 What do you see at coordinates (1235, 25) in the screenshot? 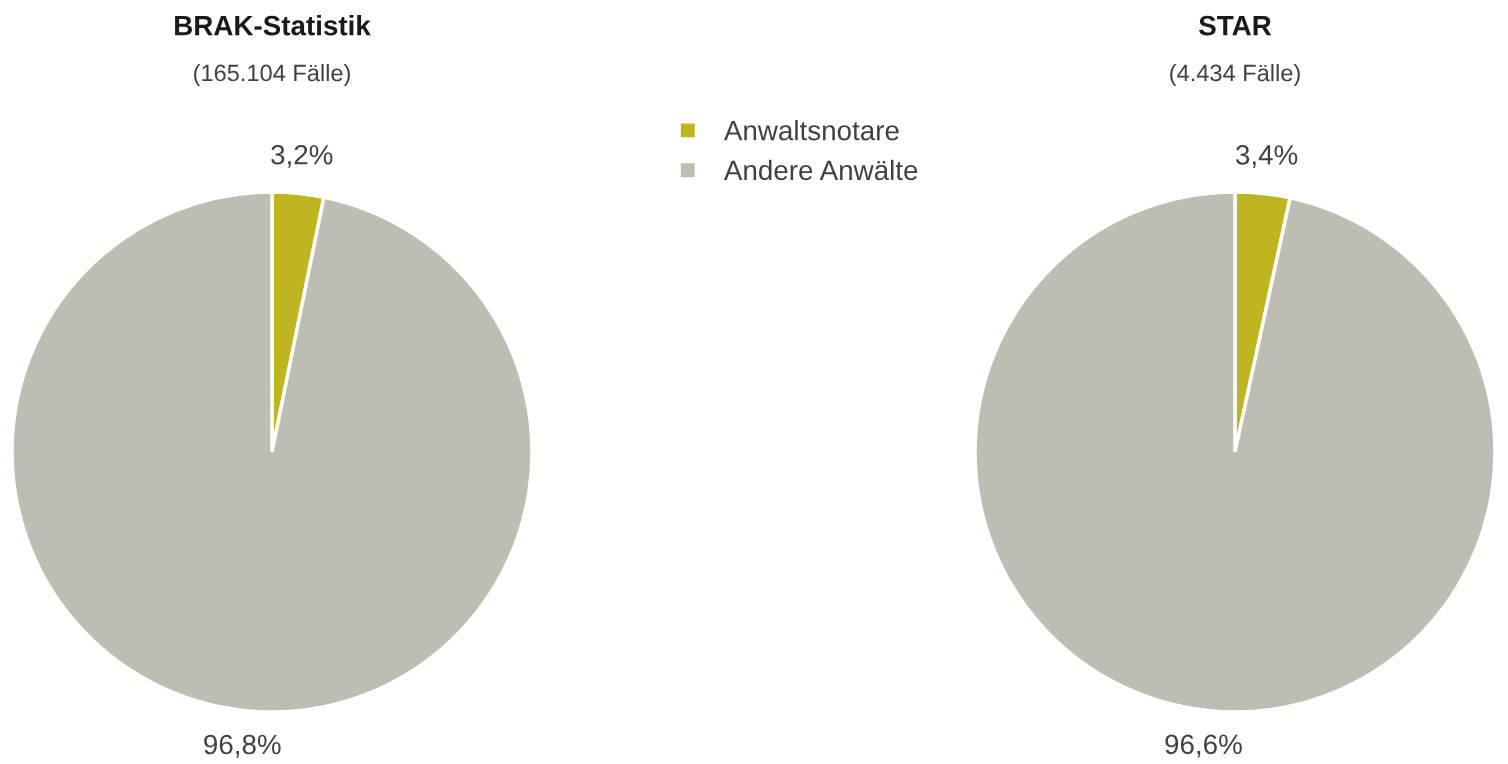
I see `chart-title: STAR` at bounding box center [1235, 25].